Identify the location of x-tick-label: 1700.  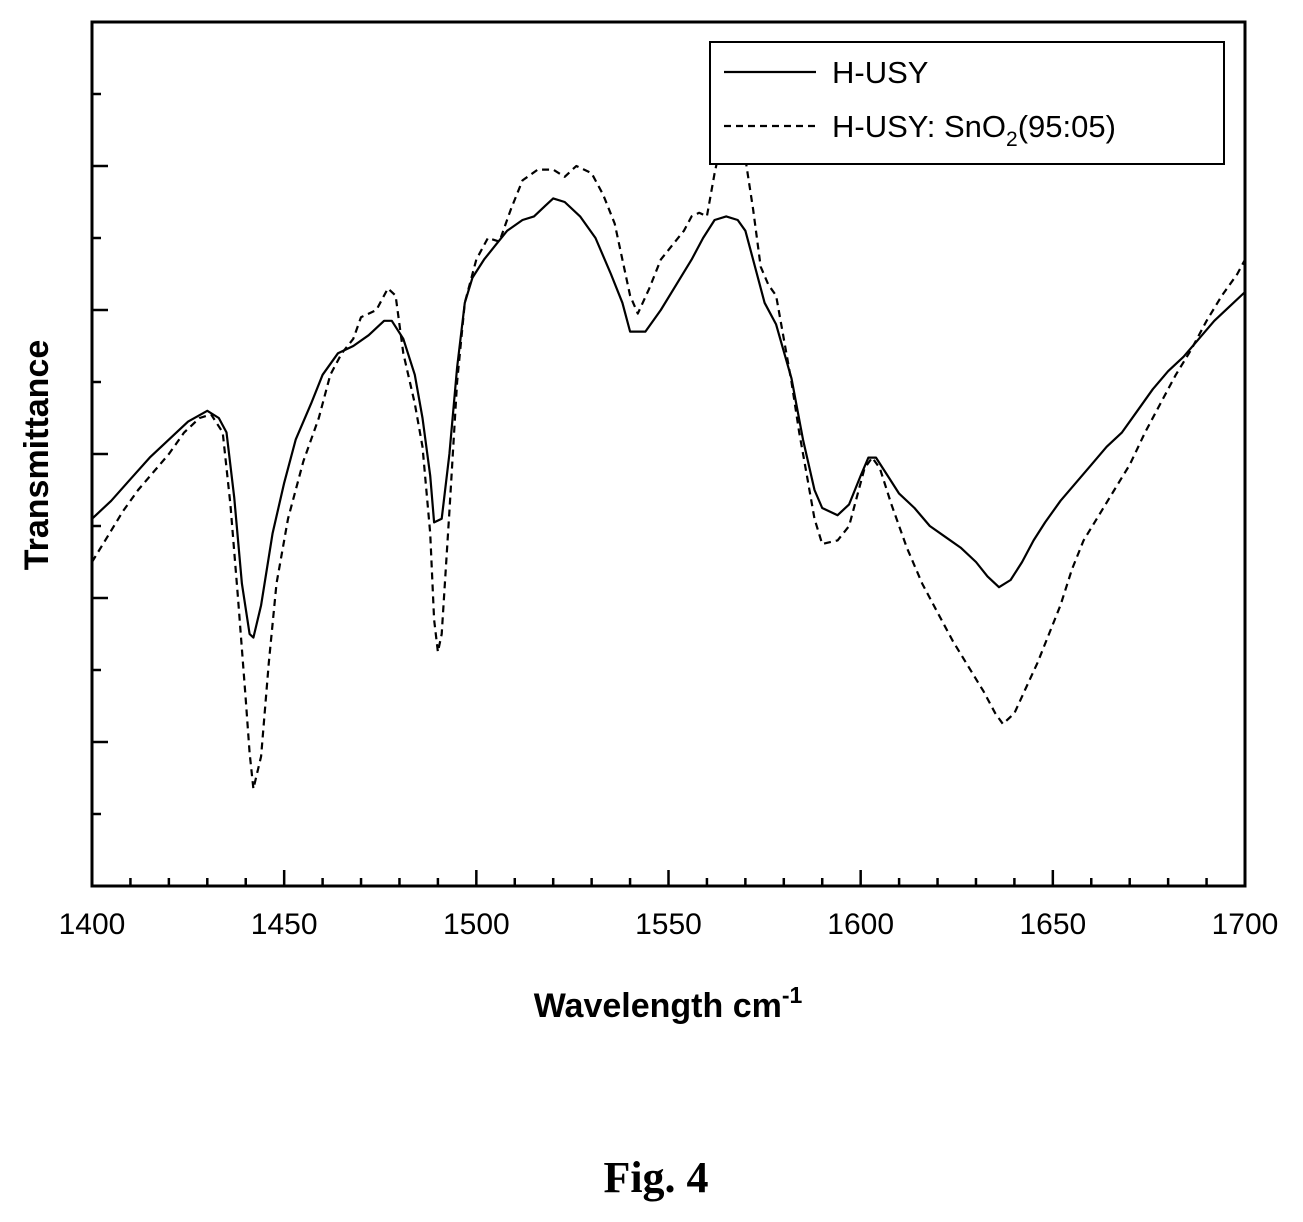
(1245, 924).